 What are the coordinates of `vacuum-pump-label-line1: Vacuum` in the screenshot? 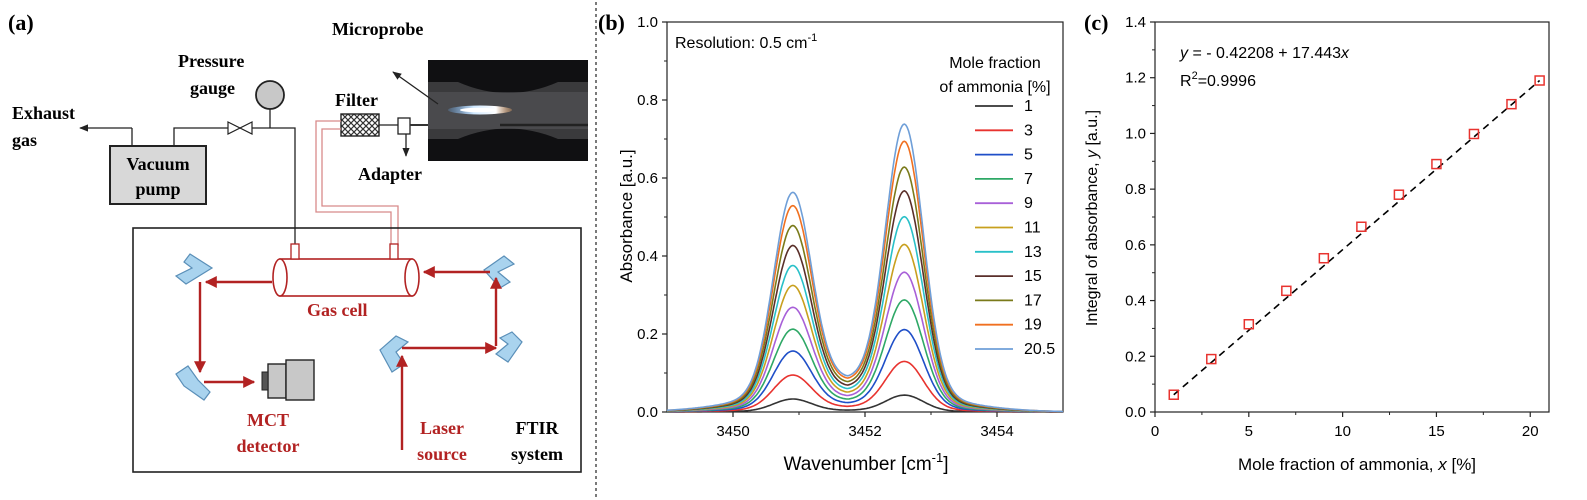 It's located at (157, 164).